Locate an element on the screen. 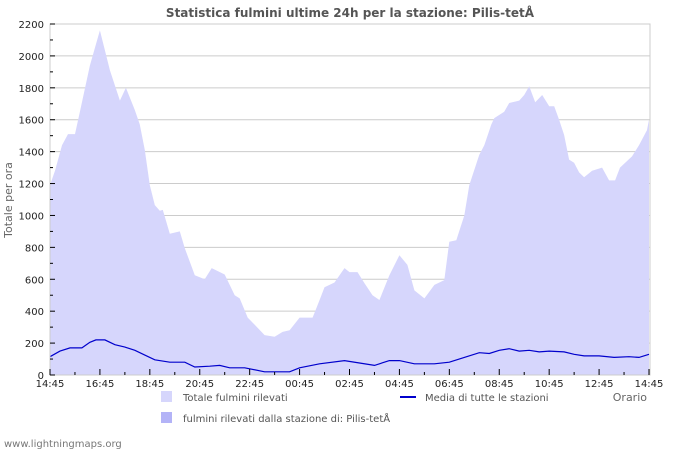 The height and width of the screenshot is (450, 700). x-tick-label: 02:45 is located at coordinates (349, 384).